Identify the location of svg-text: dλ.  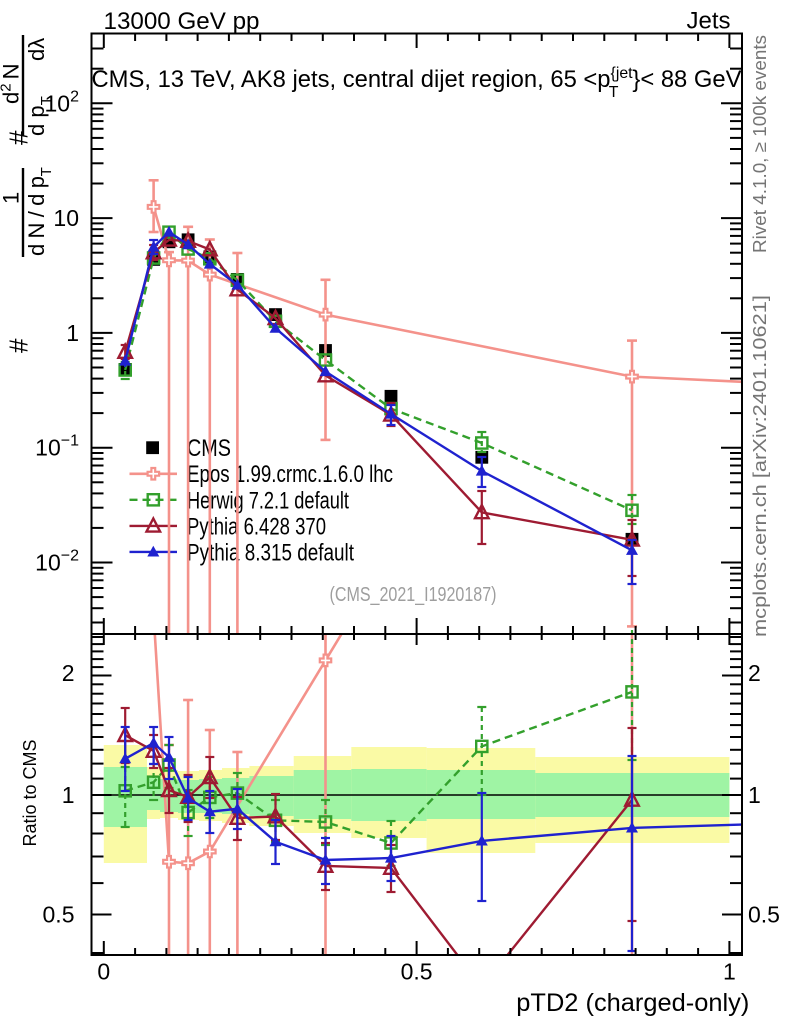
(36, 49).